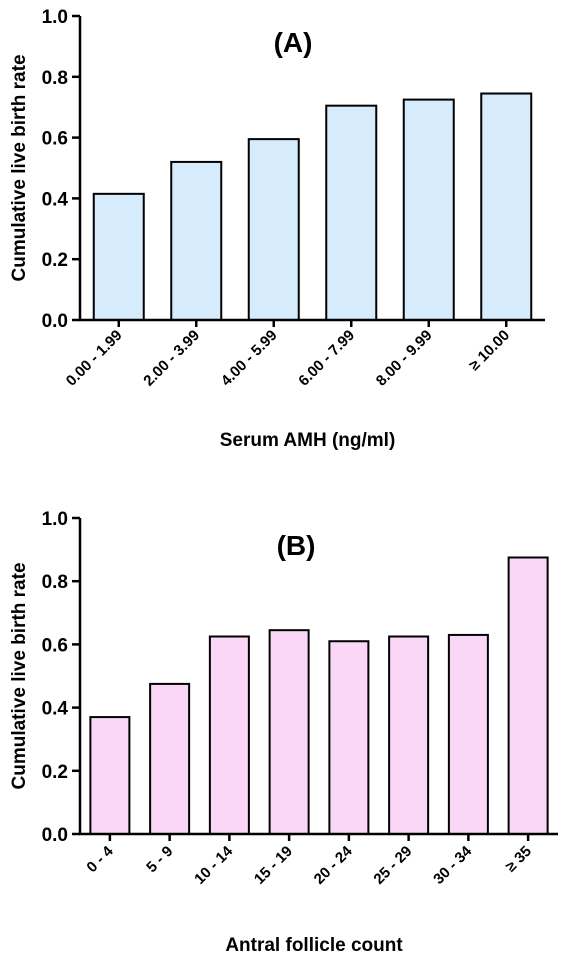  What do you see at coordinates (273, 865) in the screenshot?
I see `x-tick-label: 15 - 19` at bounding box center [273, 865].